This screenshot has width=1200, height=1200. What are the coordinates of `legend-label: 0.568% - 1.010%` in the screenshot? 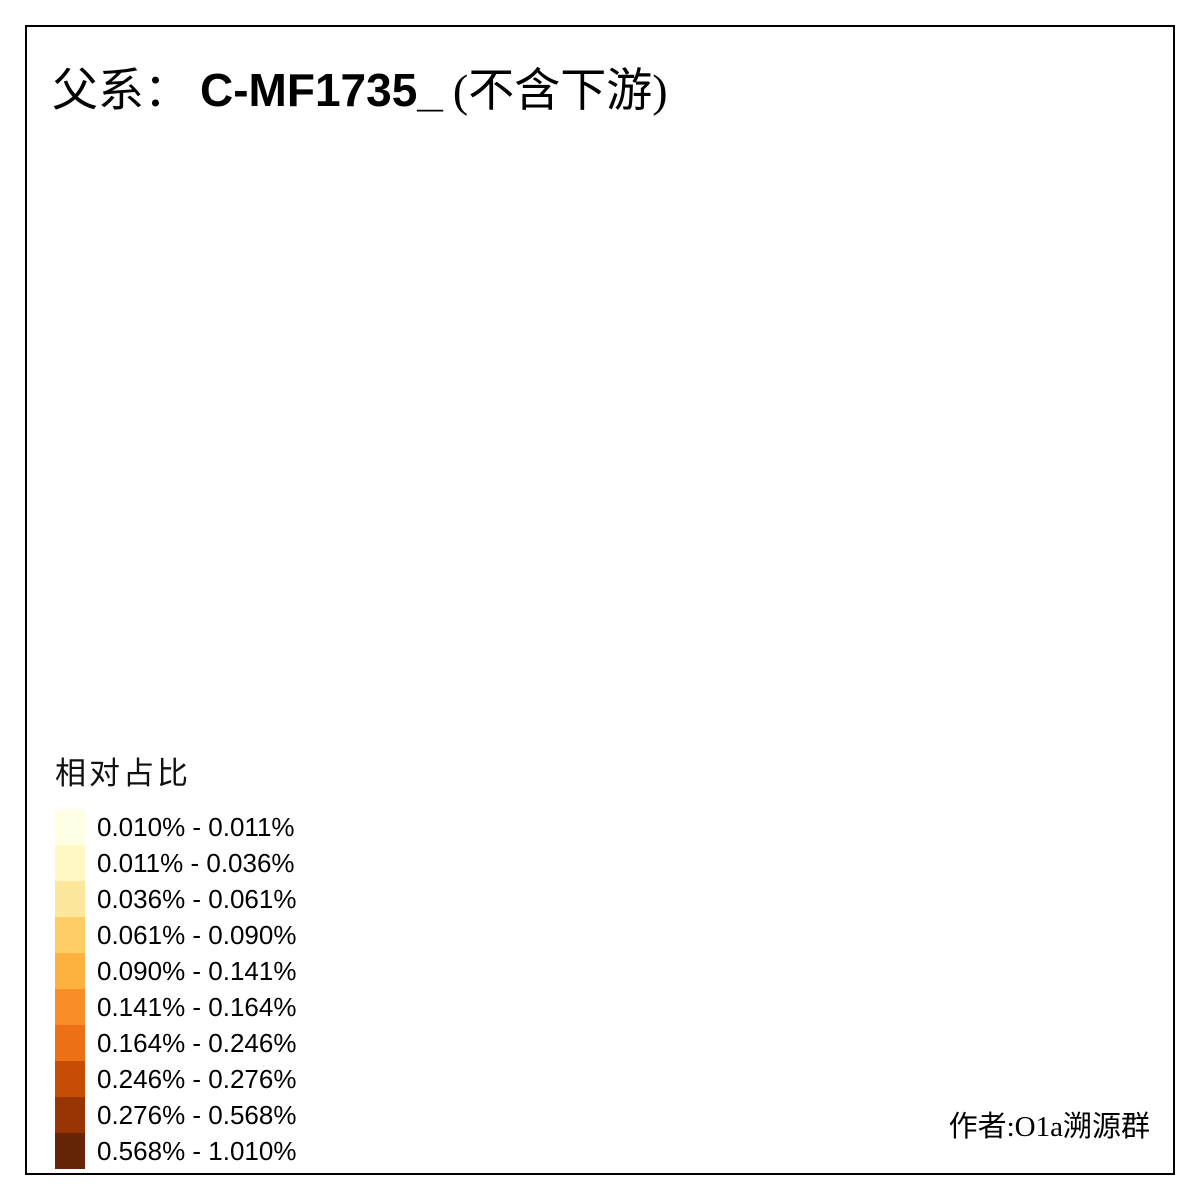 It's located at (197, 1151).